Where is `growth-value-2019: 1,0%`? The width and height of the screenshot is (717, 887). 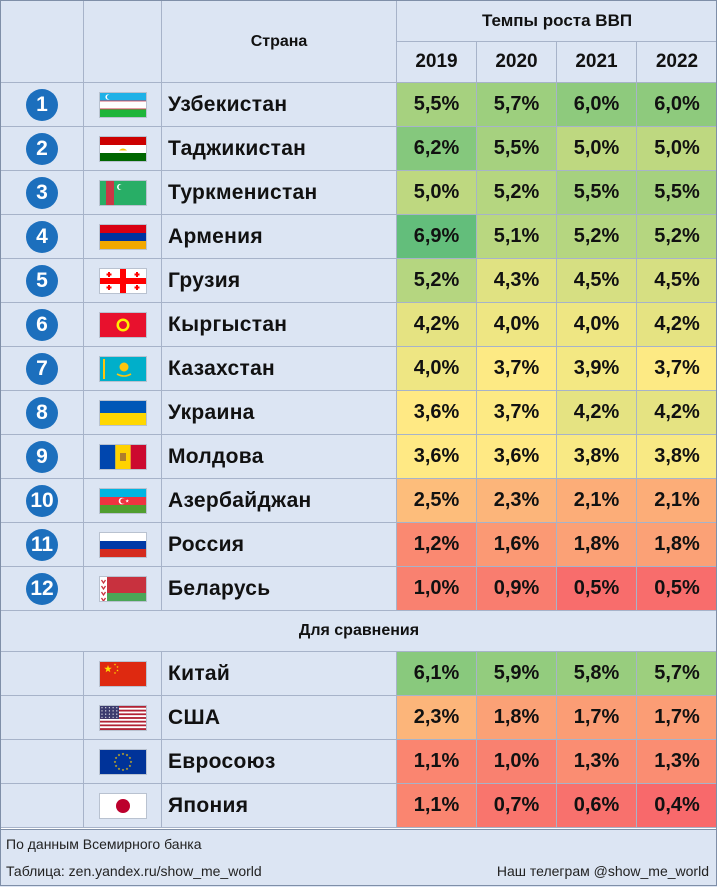
growth-value-2019: 1,0% is located at coordinates (437, 589).